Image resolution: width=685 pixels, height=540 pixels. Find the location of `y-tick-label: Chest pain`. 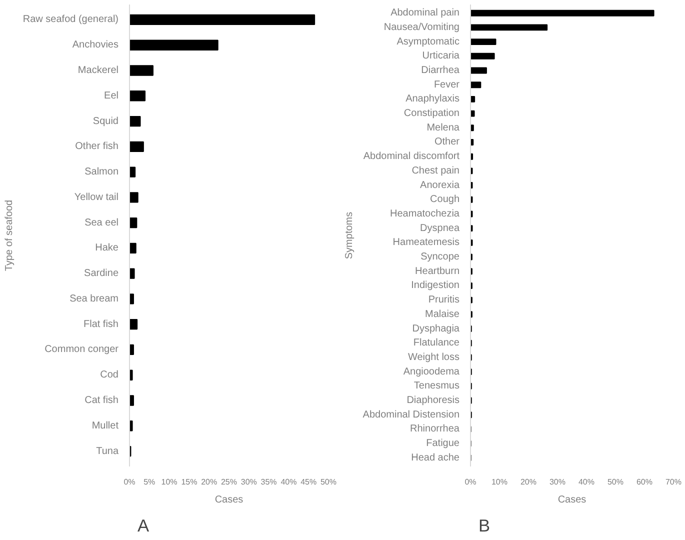

y-tick-label: Chest pain is located at coordinates (436, 170).